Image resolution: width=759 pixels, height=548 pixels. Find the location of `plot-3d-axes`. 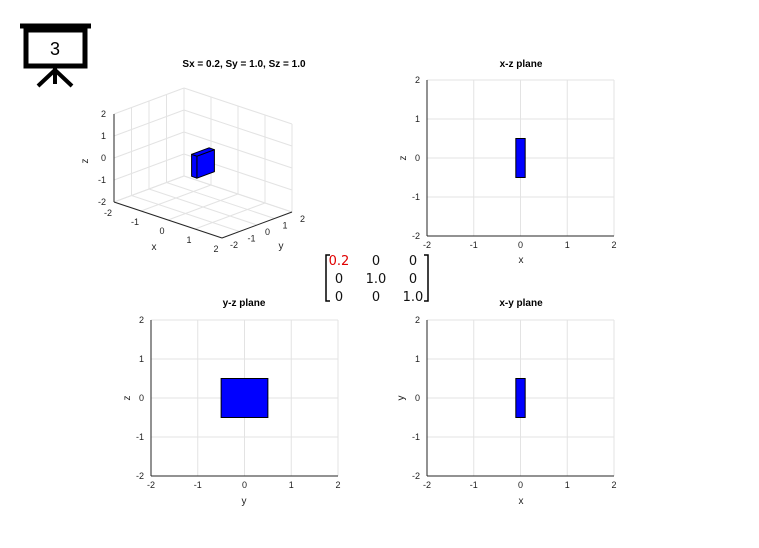

plot-3d-axes is located at coordinates (203, 176).